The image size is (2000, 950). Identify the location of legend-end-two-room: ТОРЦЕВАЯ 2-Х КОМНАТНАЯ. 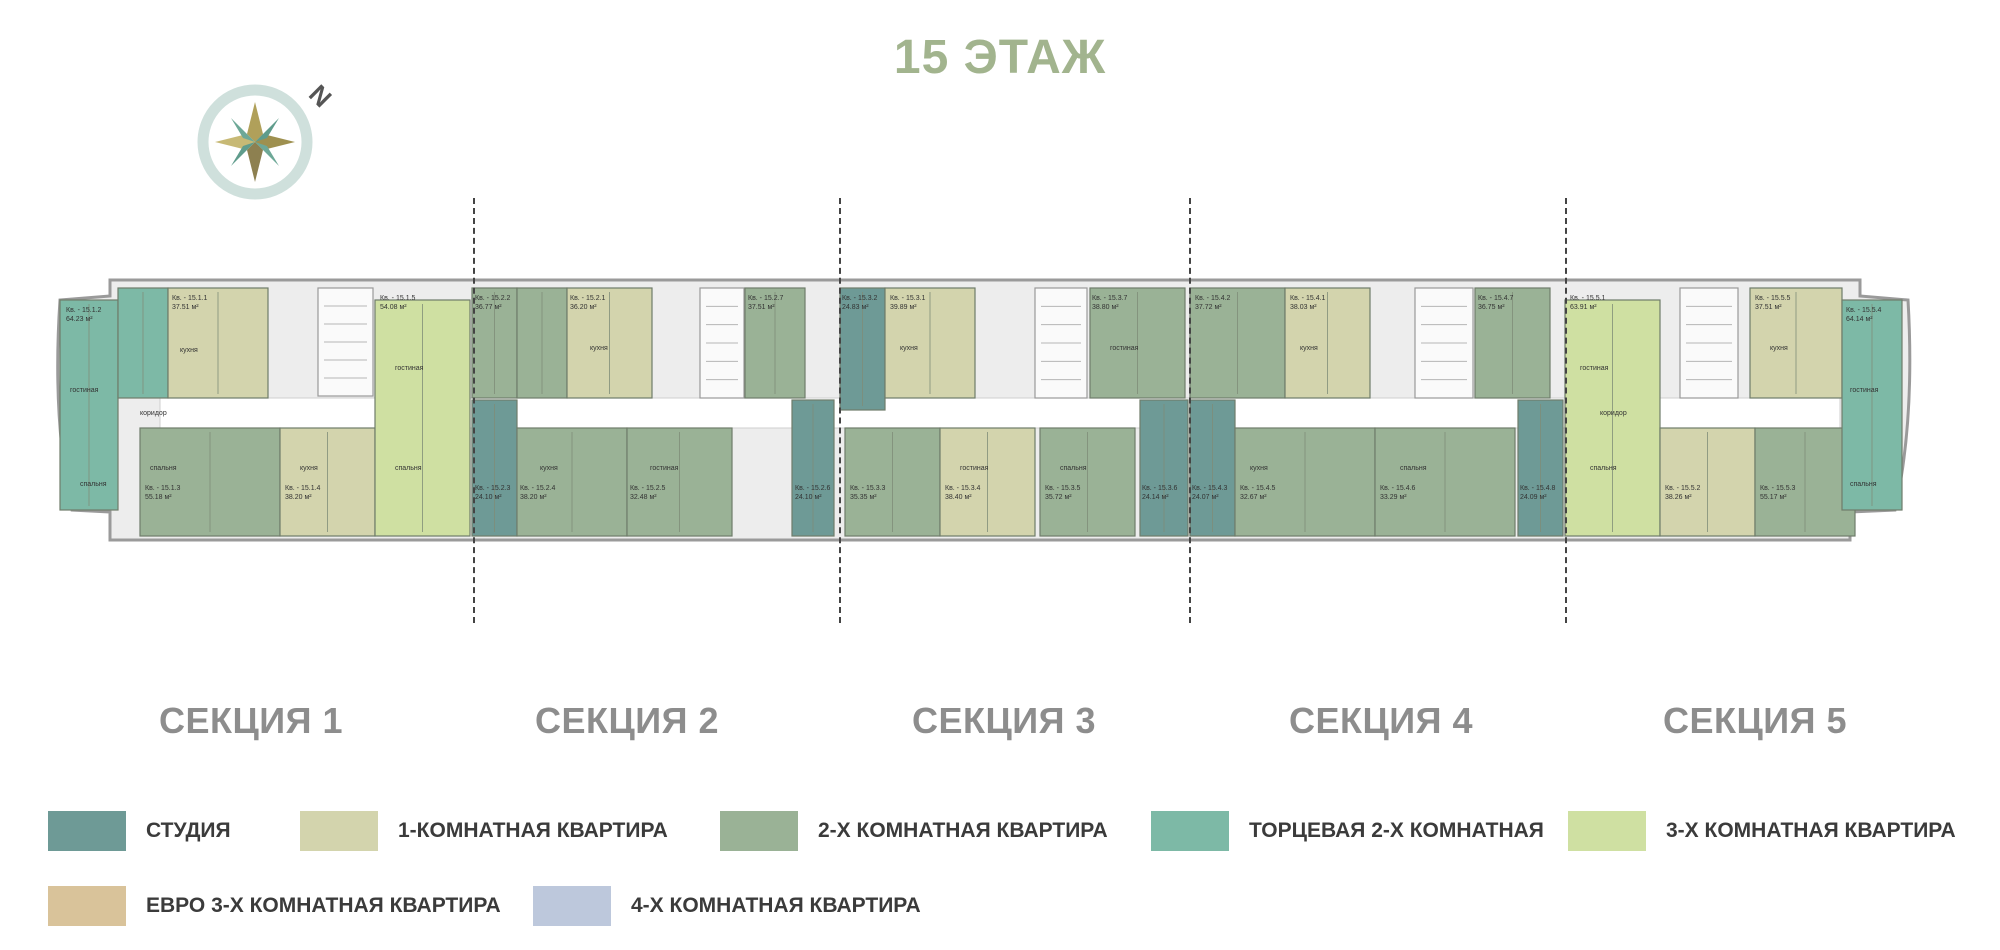
(1347, 831).